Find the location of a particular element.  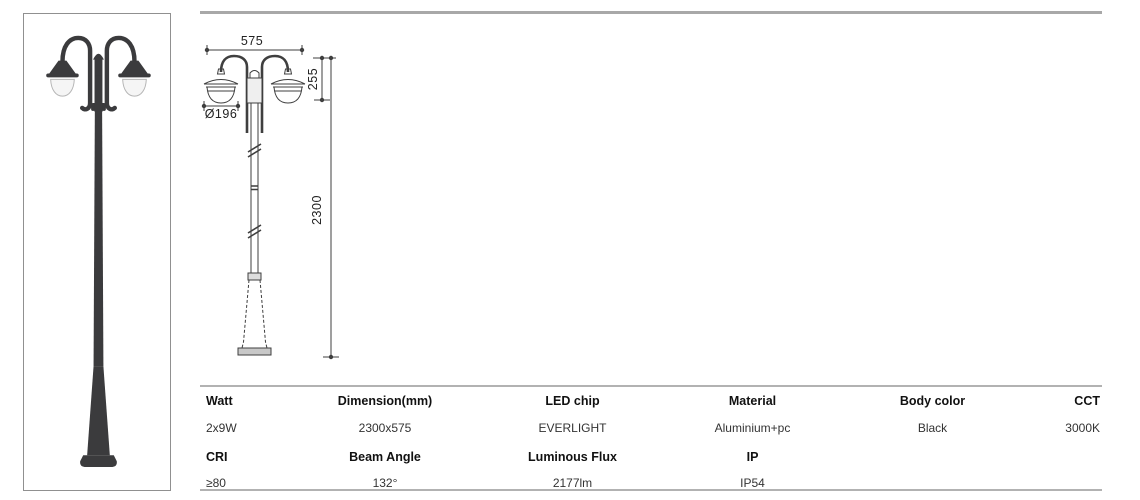

spec-value-body-color: Black is located at coordinates (932, 428).